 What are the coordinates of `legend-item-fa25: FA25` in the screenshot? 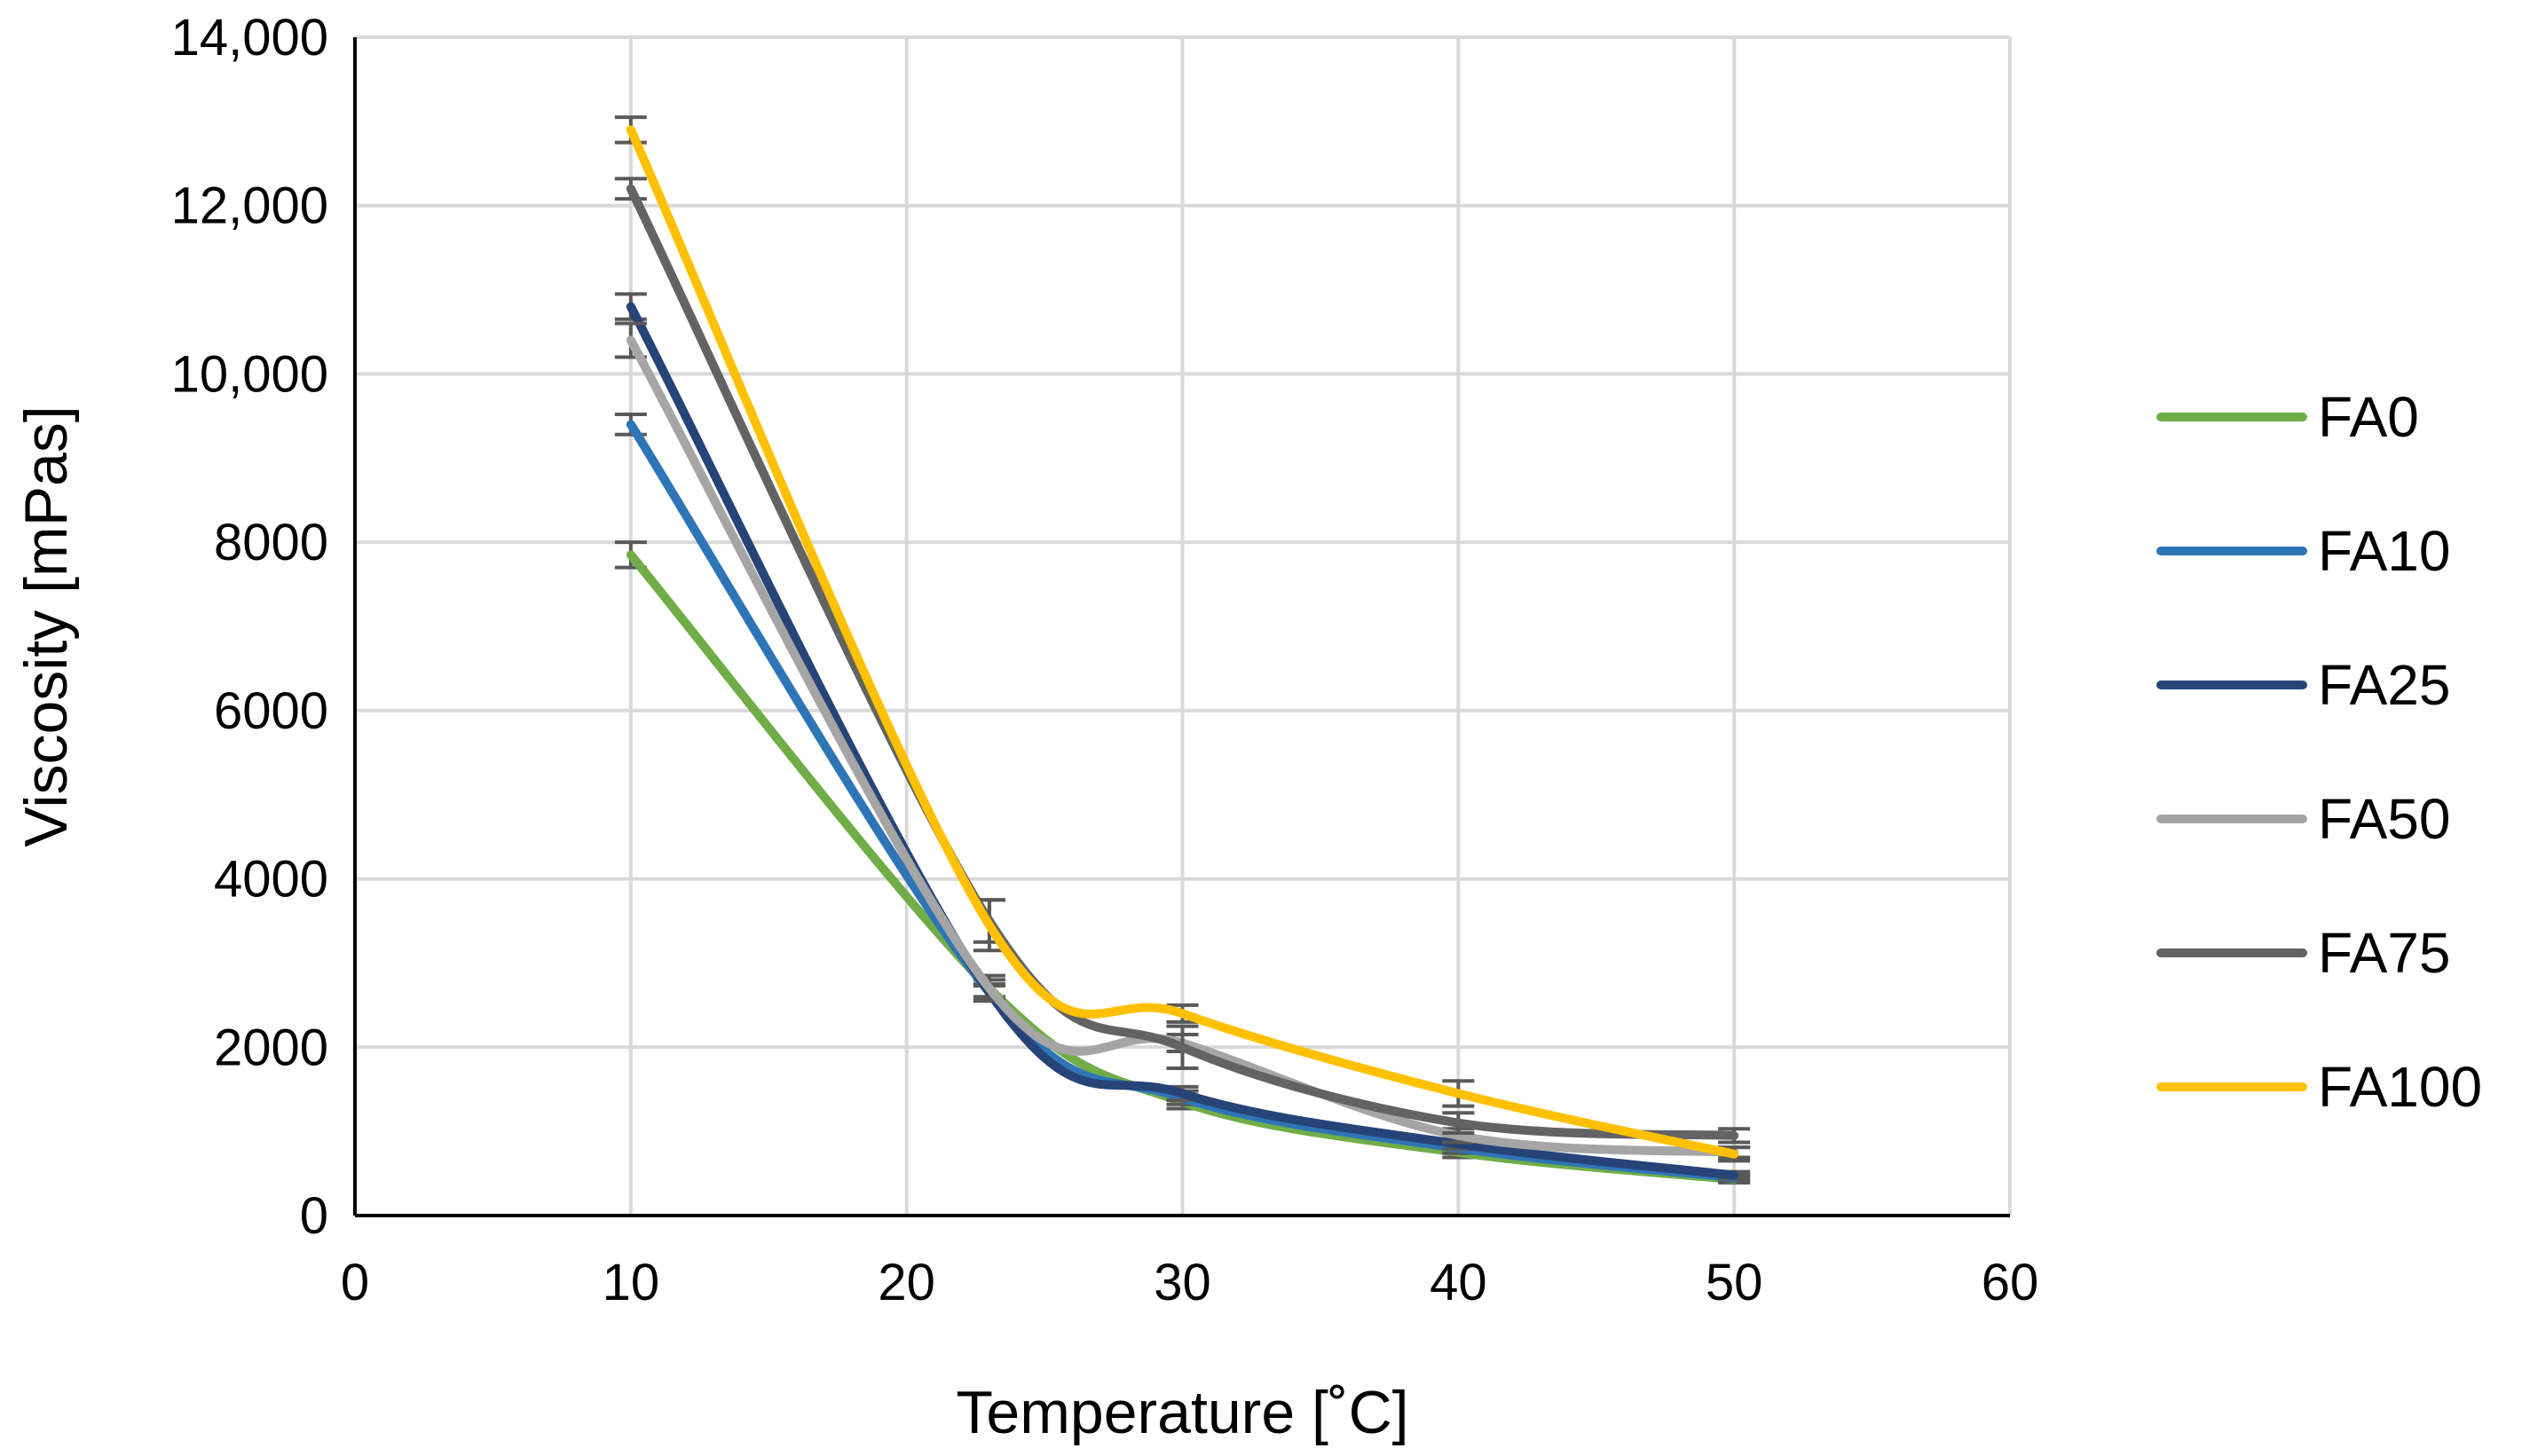 It's located at (2303, 685).